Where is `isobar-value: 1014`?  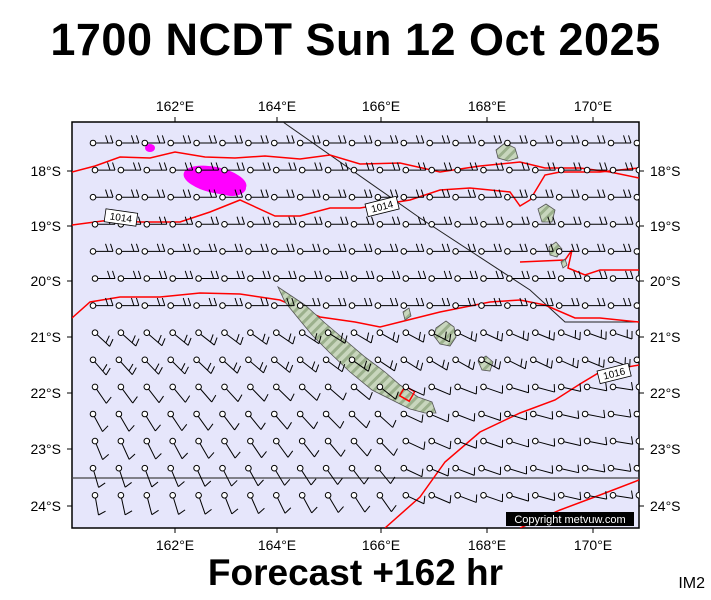
isobar-value: 1014 is located at coordinates (121, 218).